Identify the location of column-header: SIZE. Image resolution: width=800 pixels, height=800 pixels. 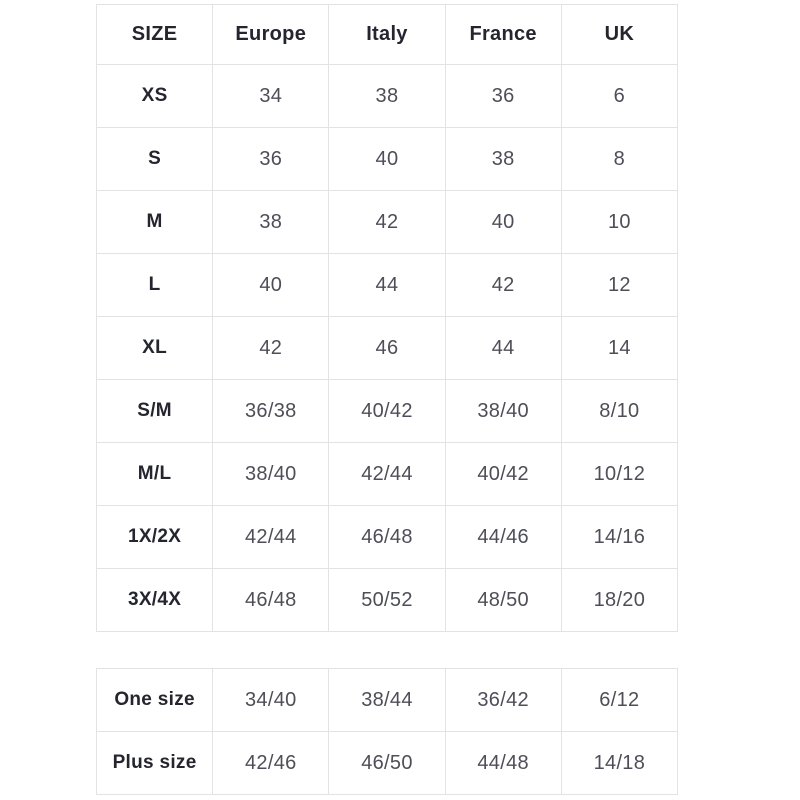
(154, 34).